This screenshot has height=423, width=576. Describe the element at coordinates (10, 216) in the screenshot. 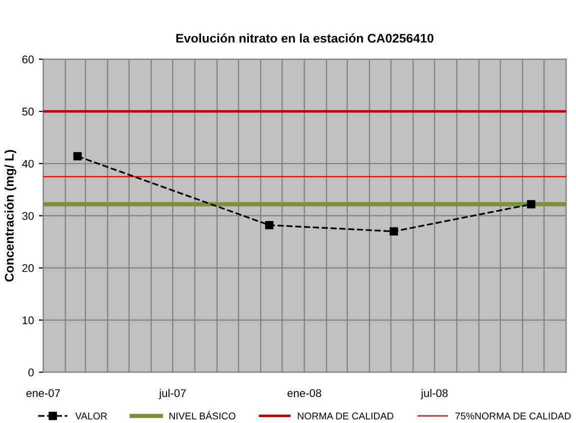

I see `y-axis-title: Concentración (mg/ L)` at that location.